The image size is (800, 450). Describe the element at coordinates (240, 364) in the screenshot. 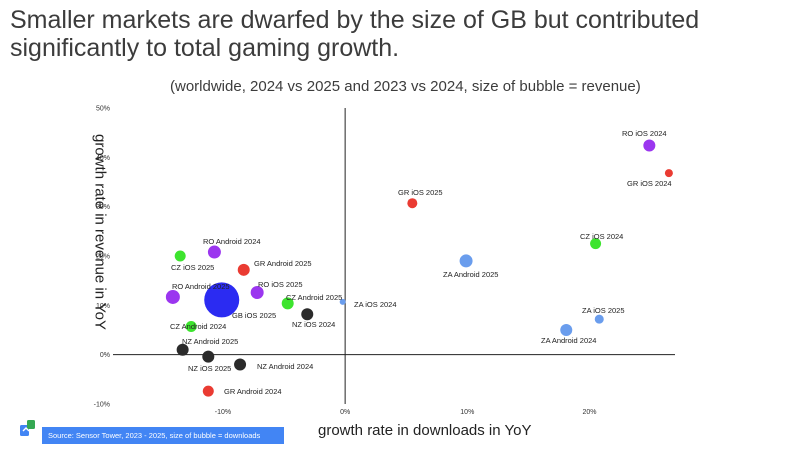

I see `bubble-nz-android-2024` at that location.